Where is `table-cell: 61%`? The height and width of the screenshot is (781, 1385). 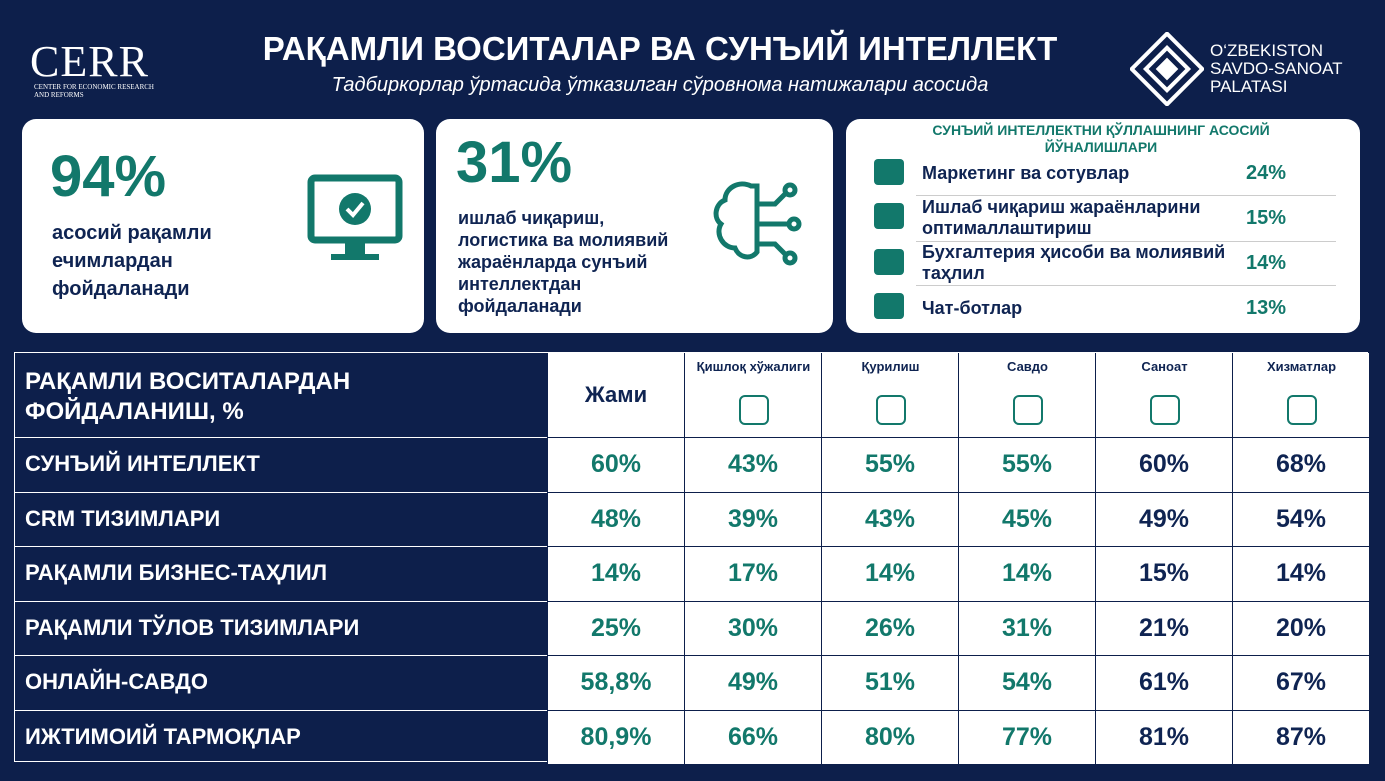
table-cell: 61% is located at coordinates (1163, 682).